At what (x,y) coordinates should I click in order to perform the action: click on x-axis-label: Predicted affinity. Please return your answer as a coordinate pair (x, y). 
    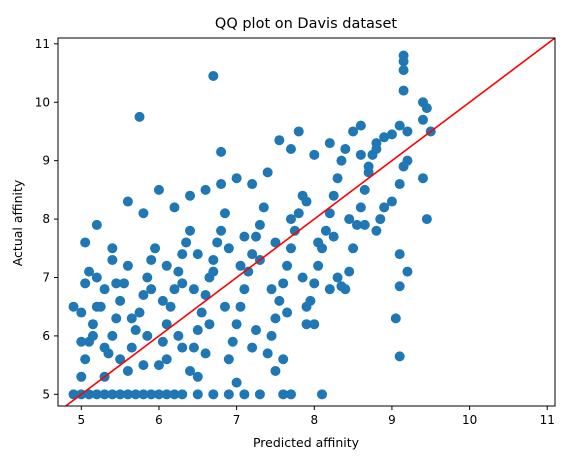
    Looking at the image, I should click on (306, 442).